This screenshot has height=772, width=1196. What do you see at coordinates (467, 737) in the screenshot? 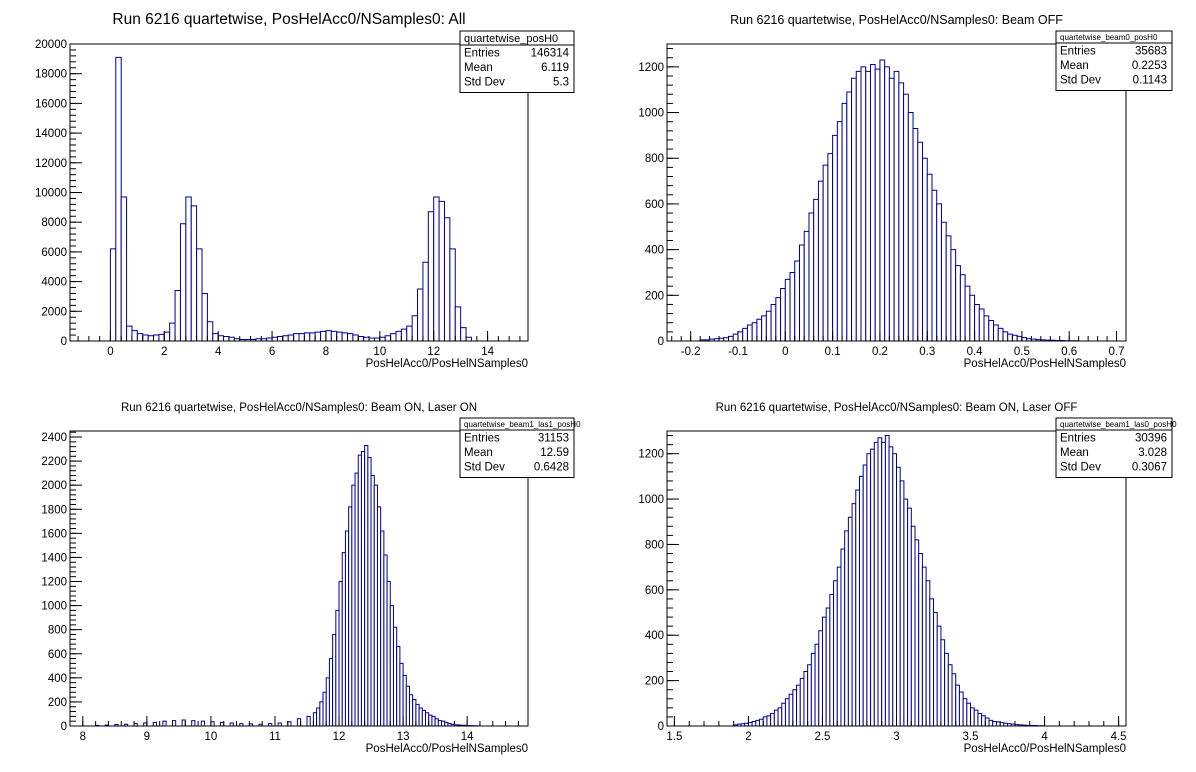
I see `x-tick-label: 14` at bounding box center [467, 737].